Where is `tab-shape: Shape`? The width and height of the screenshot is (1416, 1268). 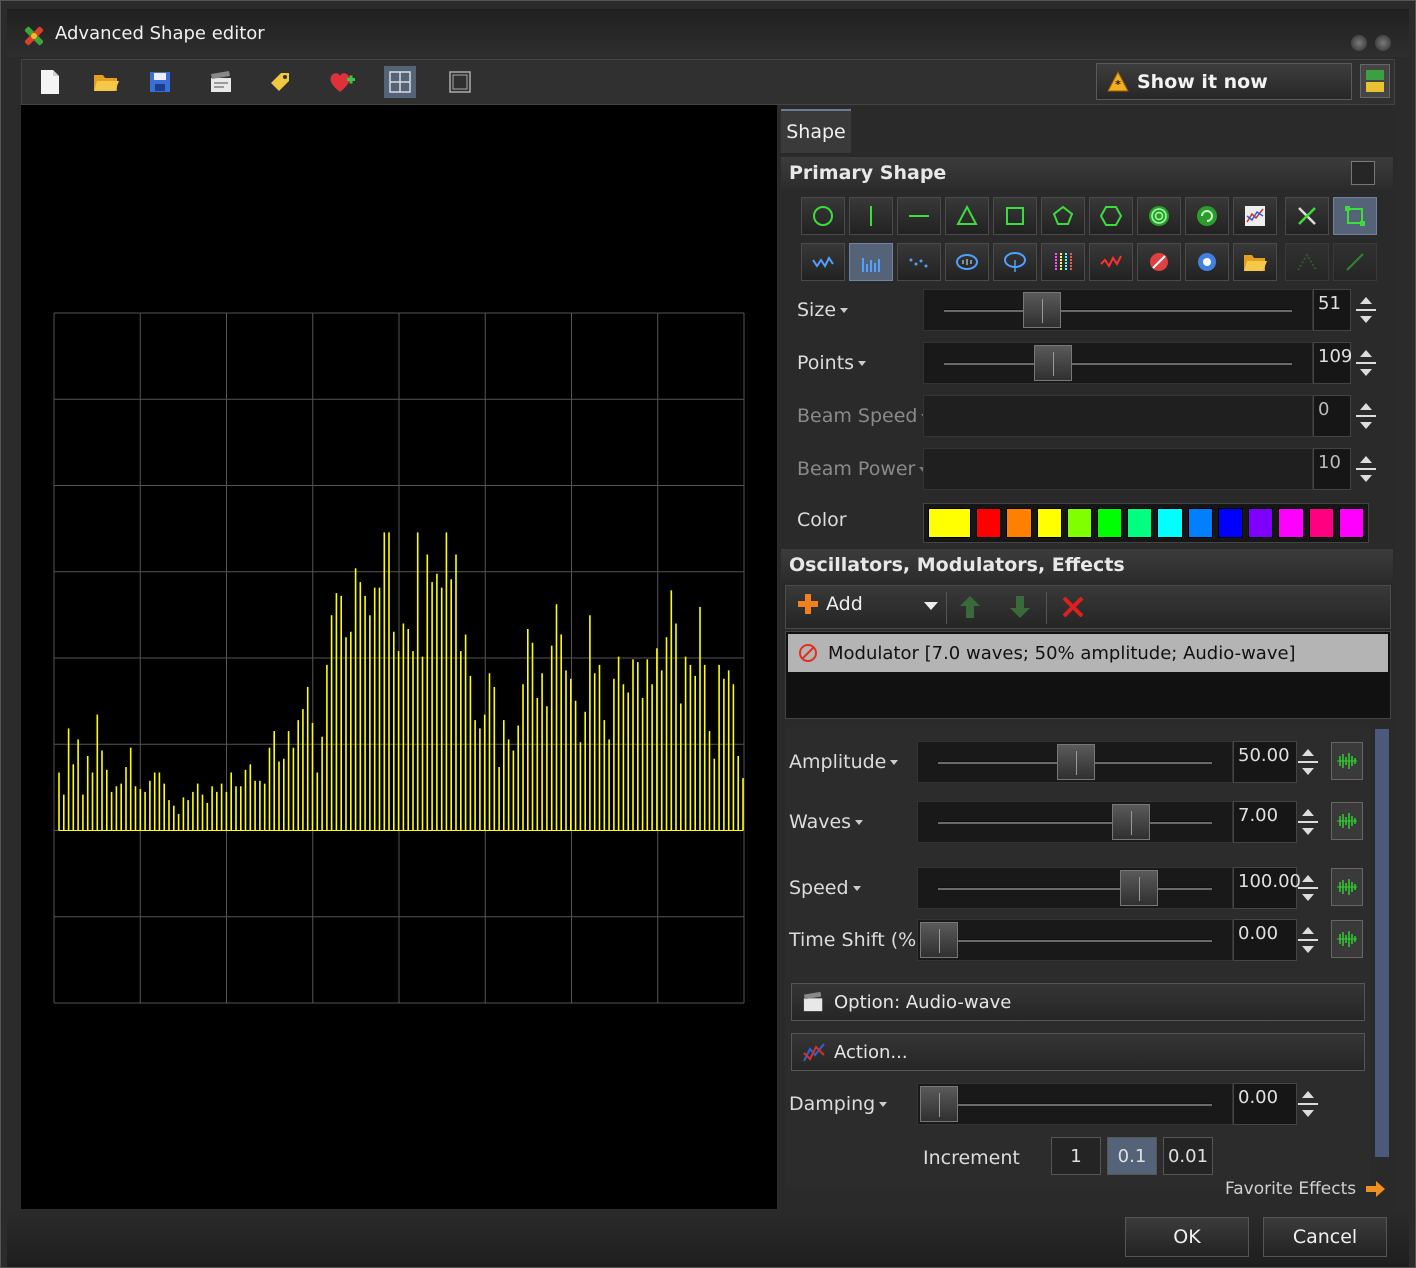
tab-shape: Shape is located at coordinates (816, 131).